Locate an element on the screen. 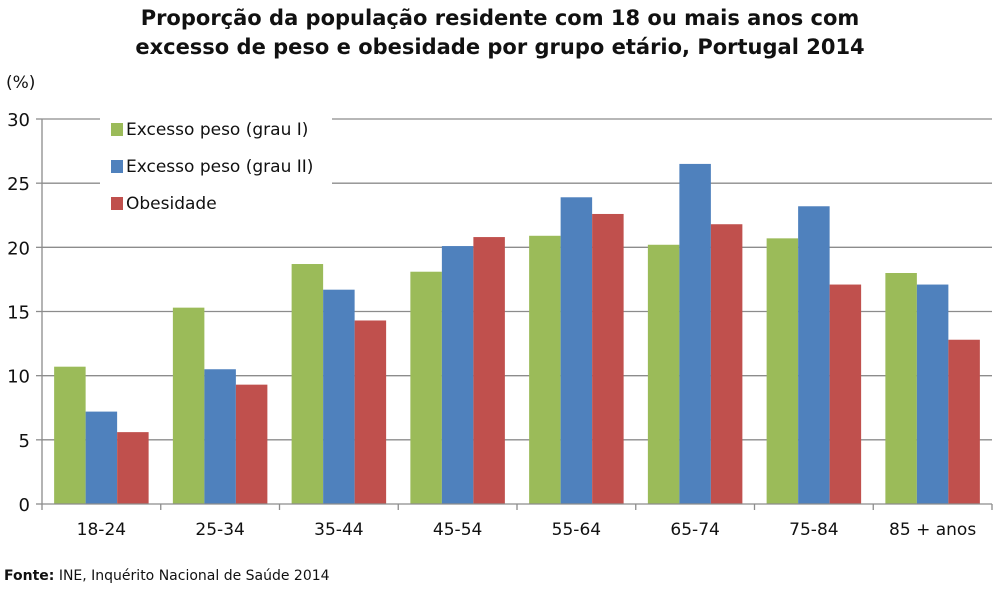 This screenshot has width=1000, height=595. x-tick-label: 18-24 is located at coordinates (101, 530).